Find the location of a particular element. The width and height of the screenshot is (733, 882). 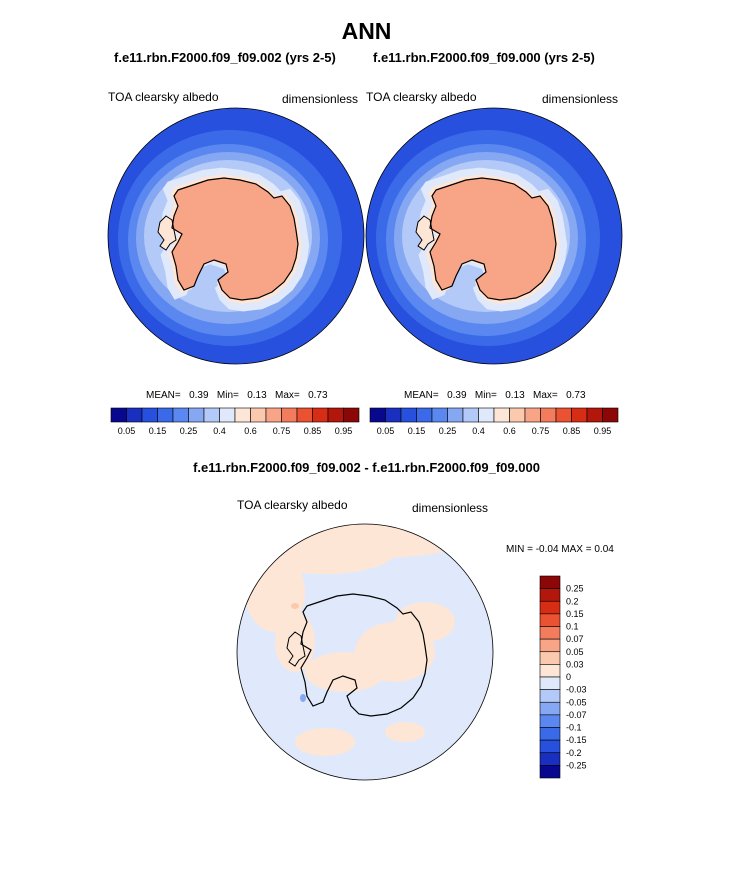

panel-2-max-label: Max= is located at coordinates (545, 395).